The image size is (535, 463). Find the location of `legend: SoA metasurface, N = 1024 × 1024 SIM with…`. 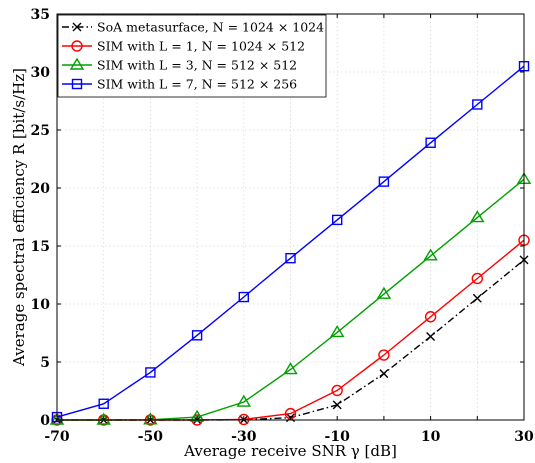

legend: SoA metasurface, N = 1024 × 1024 SIM with… is located at coordinates (192, 56).